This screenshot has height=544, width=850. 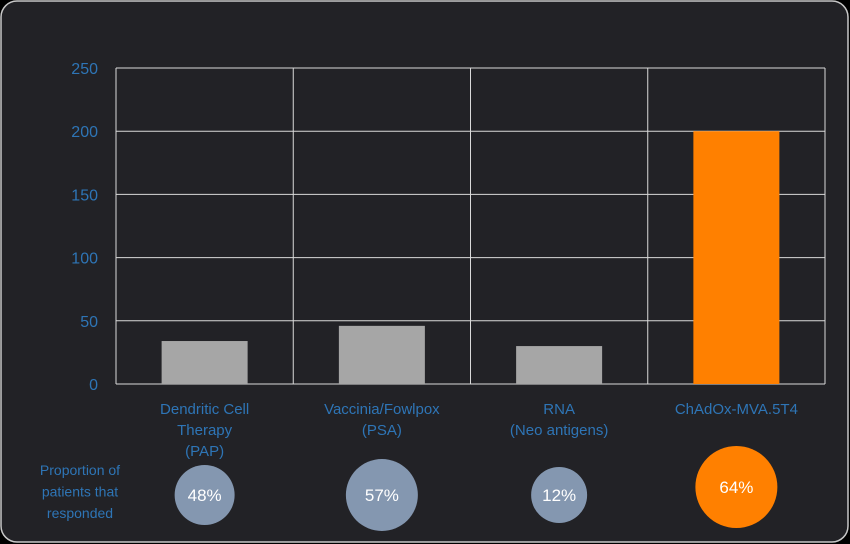 I want to click on response-value: 48%, so click(x=205, y=495).